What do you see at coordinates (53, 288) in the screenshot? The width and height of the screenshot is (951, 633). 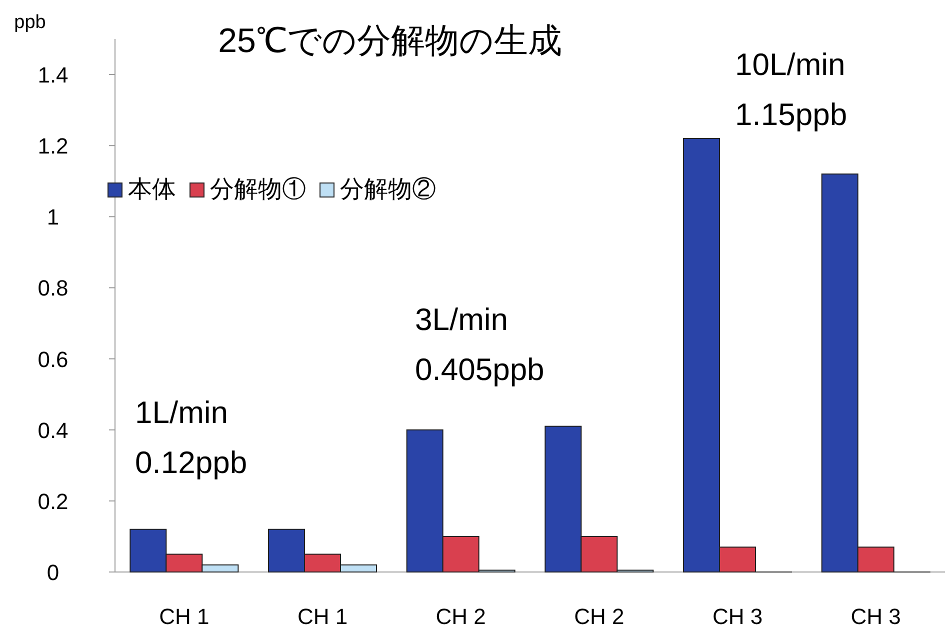 I see `y-tick-label: 0.8` at bounding box center [53, 288].